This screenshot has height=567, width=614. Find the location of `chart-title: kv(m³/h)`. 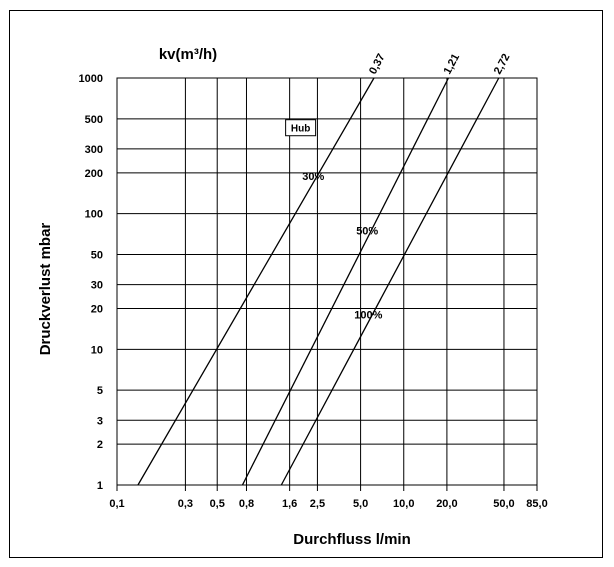

chart-title: kv(m³/h) is located at coordinates (188, 54).